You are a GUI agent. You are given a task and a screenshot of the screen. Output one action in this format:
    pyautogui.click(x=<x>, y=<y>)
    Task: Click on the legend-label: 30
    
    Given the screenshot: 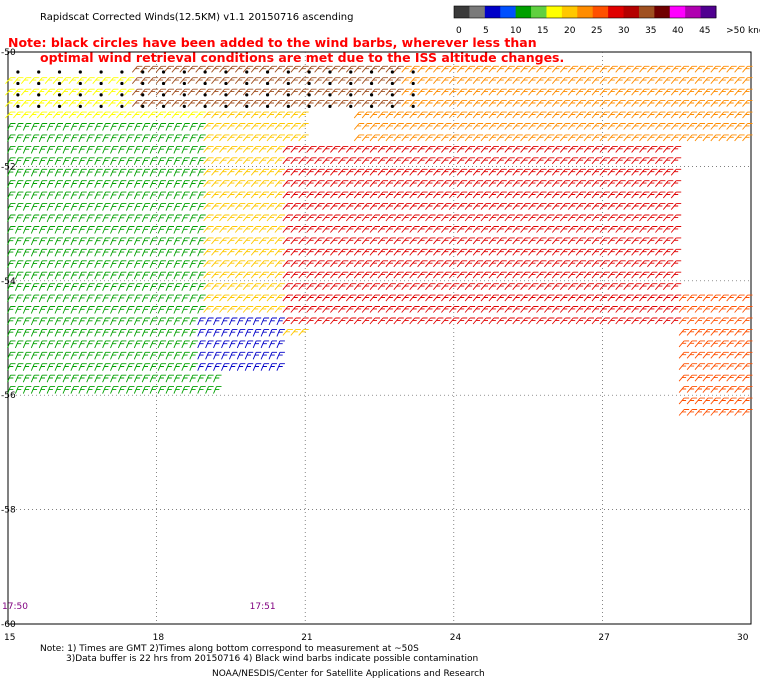 What is the action you would take?
    pyautogui.click(x=624, y=31)
    